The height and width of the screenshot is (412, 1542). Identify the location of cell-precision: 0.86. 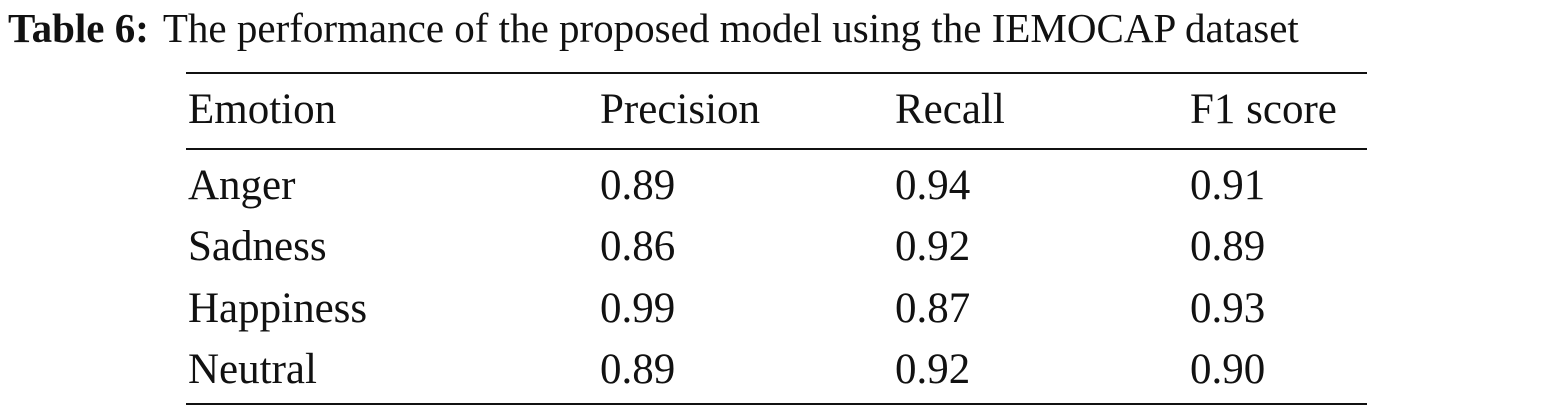
(638, 246).